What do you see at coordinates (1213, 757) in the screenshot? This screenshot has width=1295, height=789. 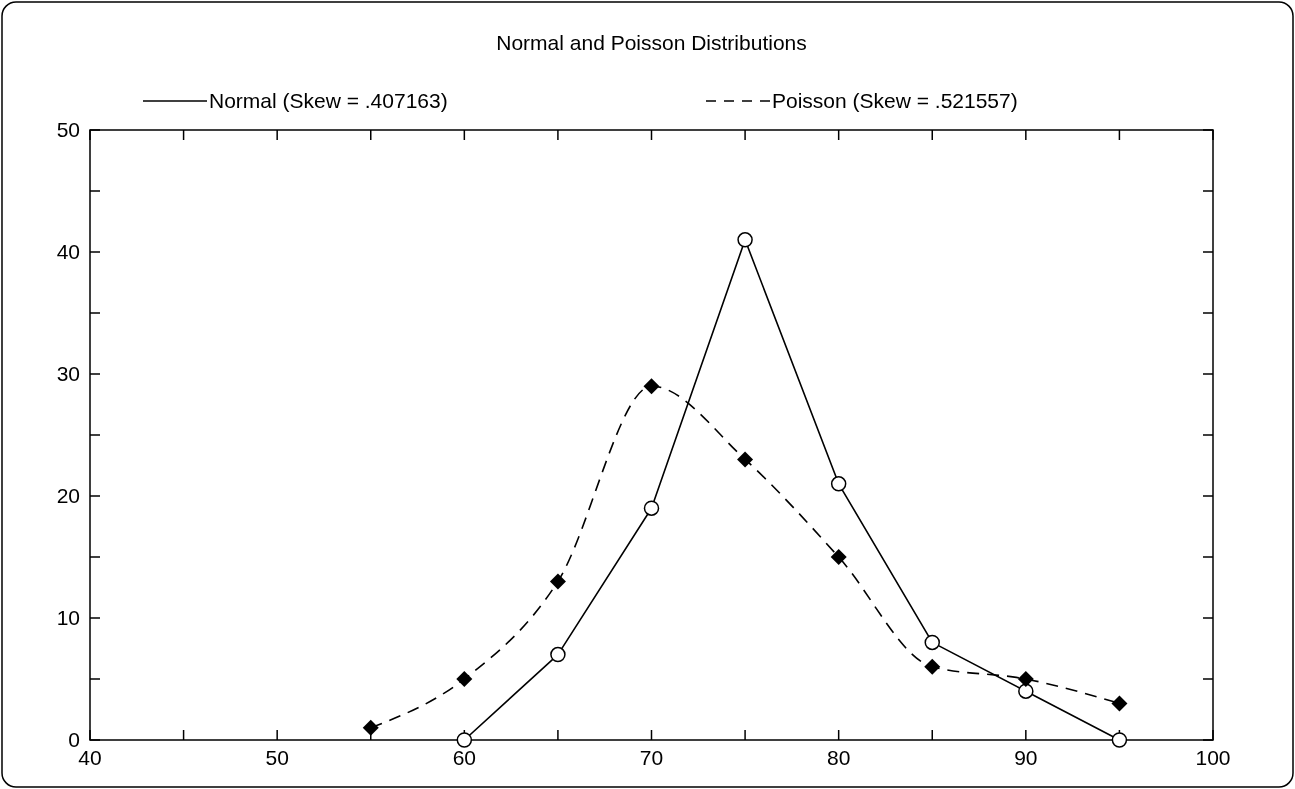 I see `x-tick-label: 100` at bounding box center [1213, 757].